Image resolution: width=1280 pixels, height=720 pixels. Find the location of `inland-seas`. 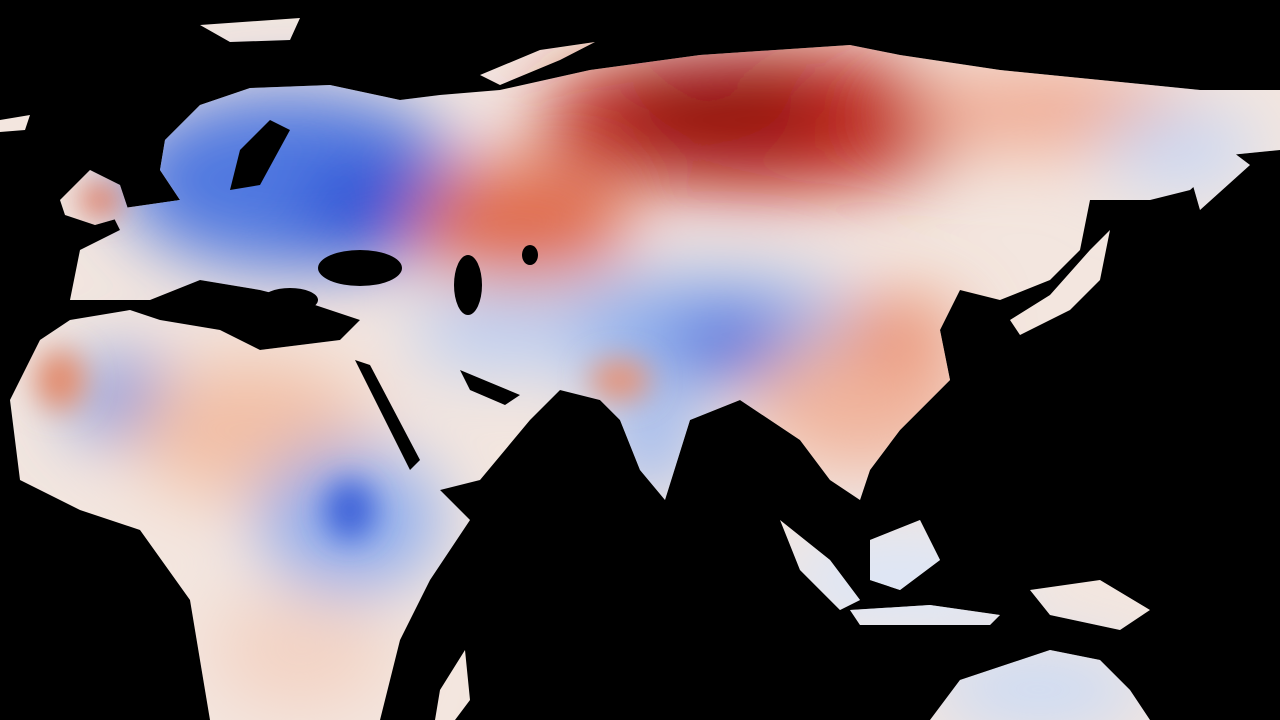

inland-seas is located at coordinates (384, 295).